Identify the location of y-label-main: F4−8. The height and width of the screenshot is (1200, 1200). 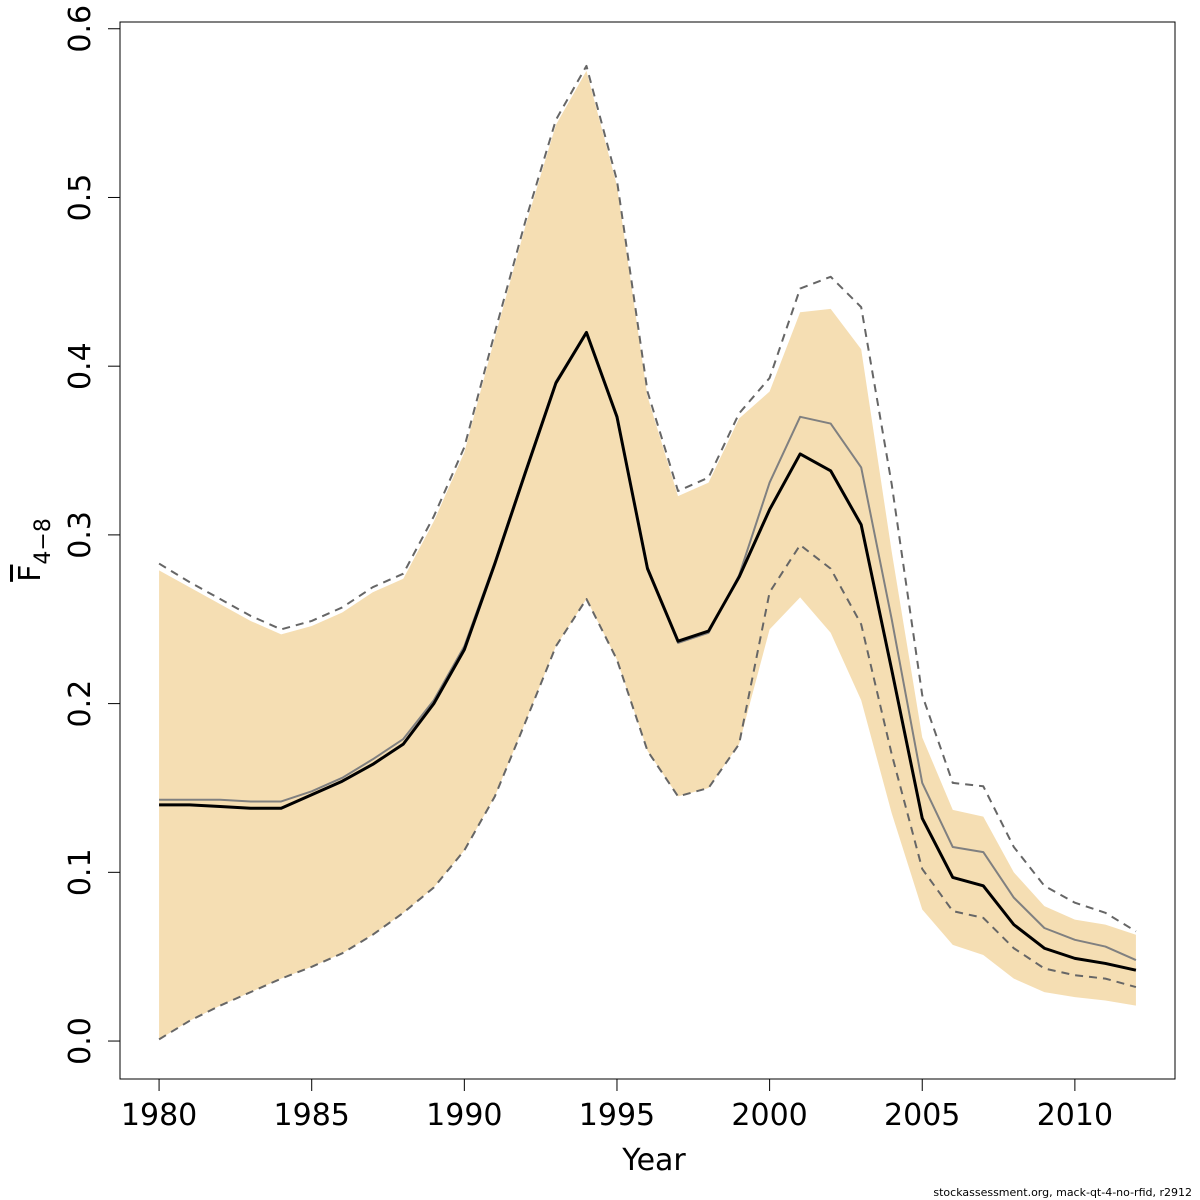
(34, 550).